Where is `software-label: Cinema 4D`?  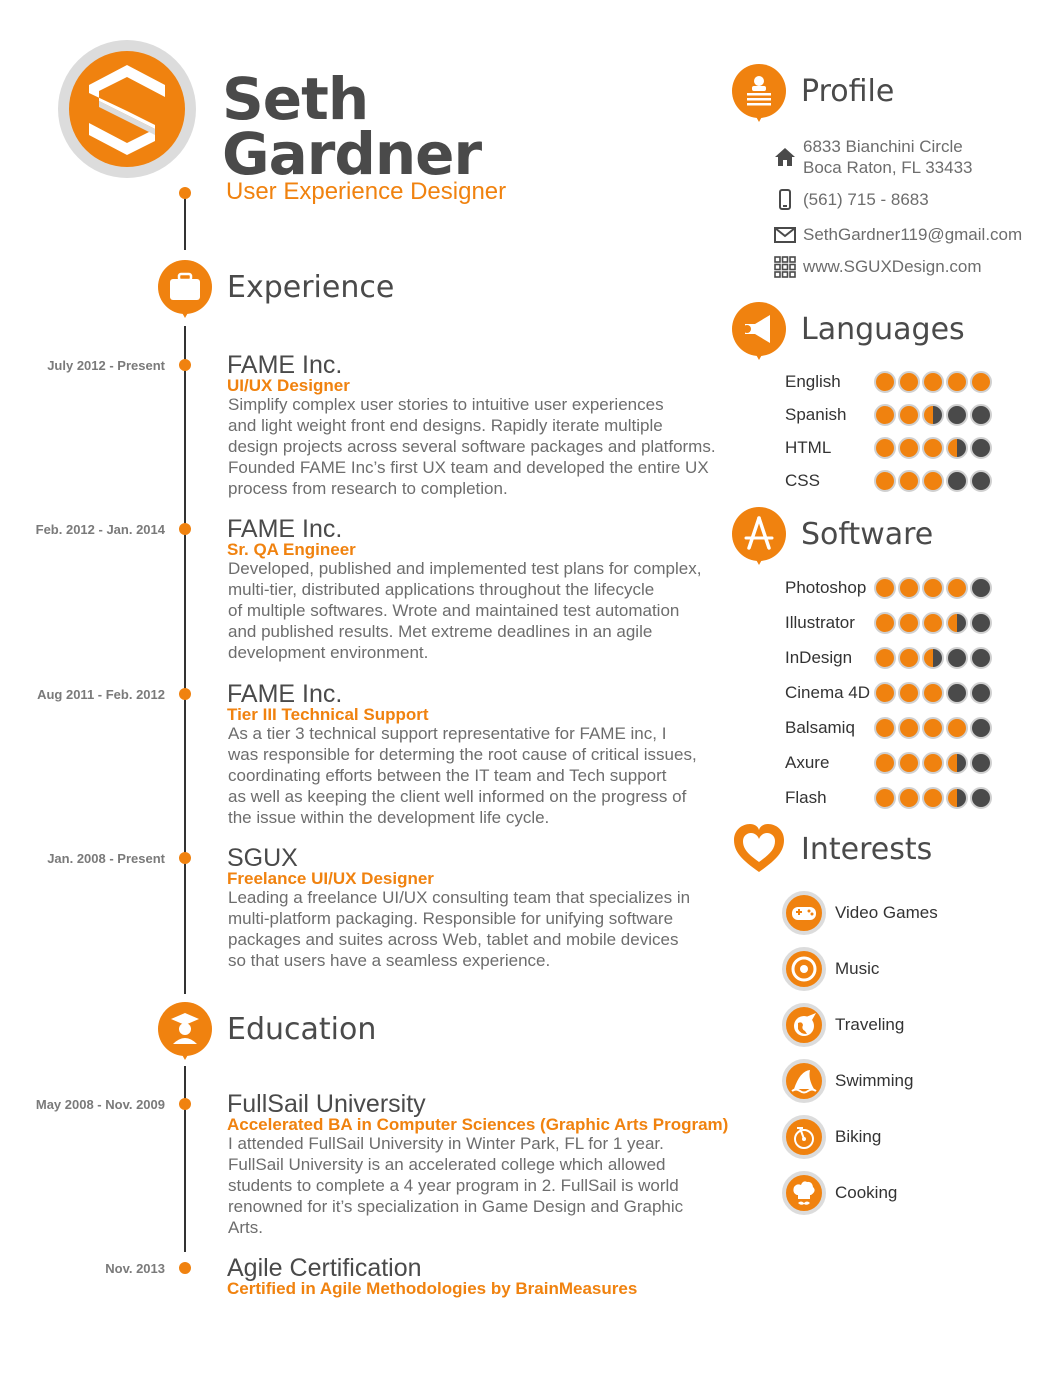 software-label: Cinema 4D is located at coordinates (828, 692).